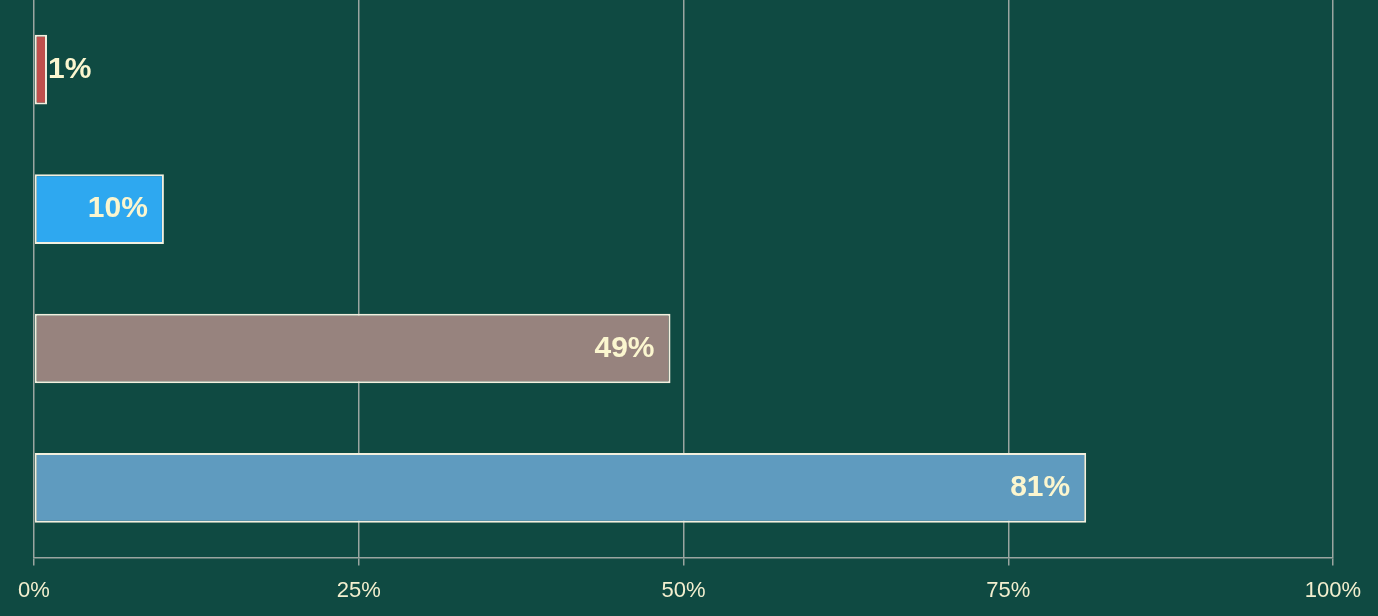  I want to click on x-tick-label: 0%, so click(34, 589).